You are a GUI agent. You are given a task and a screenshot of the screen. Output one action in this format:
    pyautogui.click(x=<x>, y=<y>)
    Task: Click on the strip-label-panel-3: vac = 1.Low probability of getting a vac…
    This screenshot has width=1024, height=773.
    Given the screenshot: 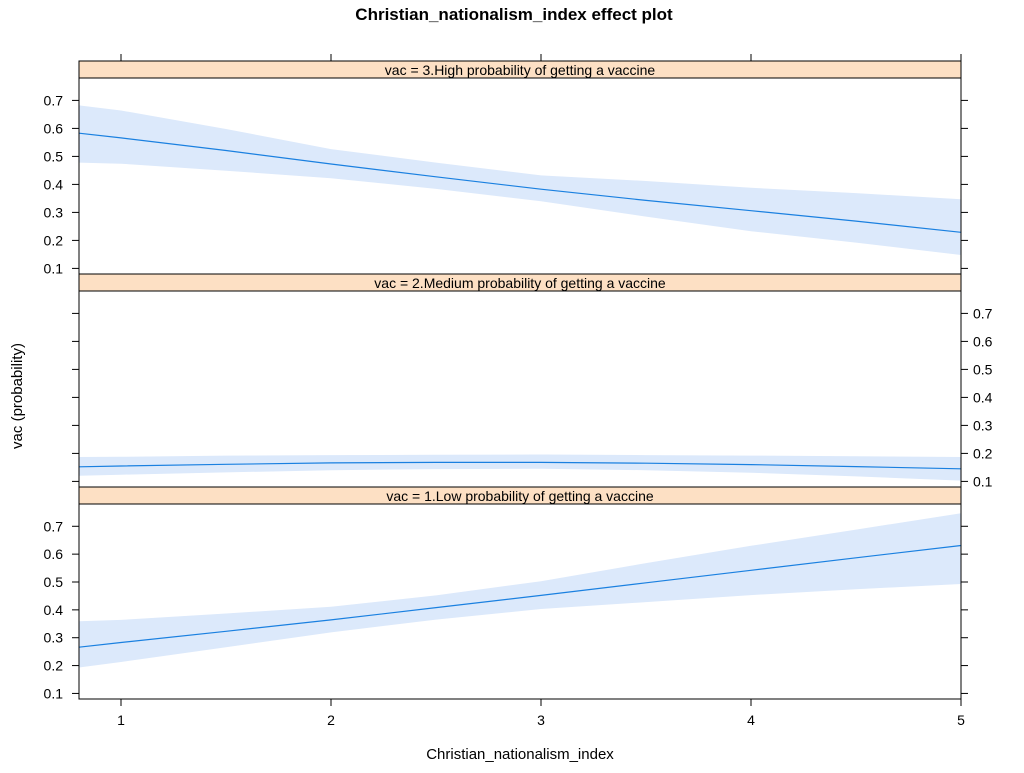 What is the action you would take?
    pyautogui.click(x=520, y=496)
    